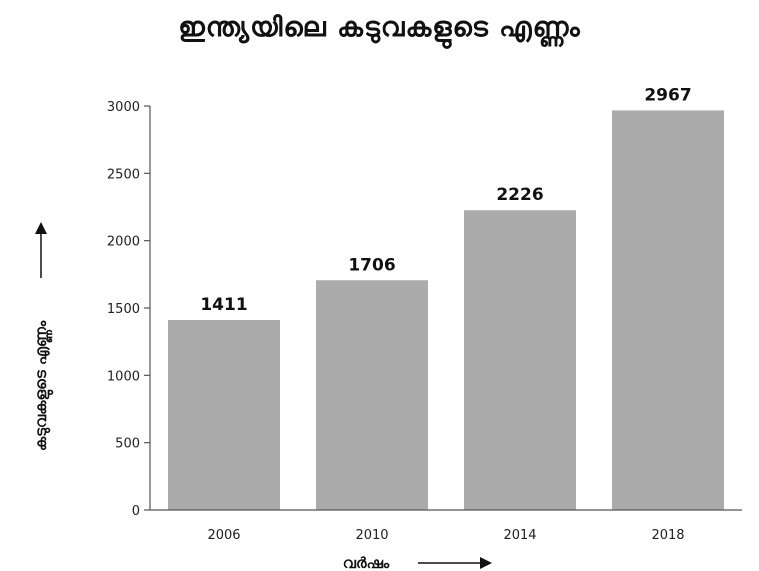 This screenshot has height=571, width=759. What do you see at coordinates (123, 242) in the screenshot?
I see `y-tick-label: 2000` at bounding box center [123, 242].